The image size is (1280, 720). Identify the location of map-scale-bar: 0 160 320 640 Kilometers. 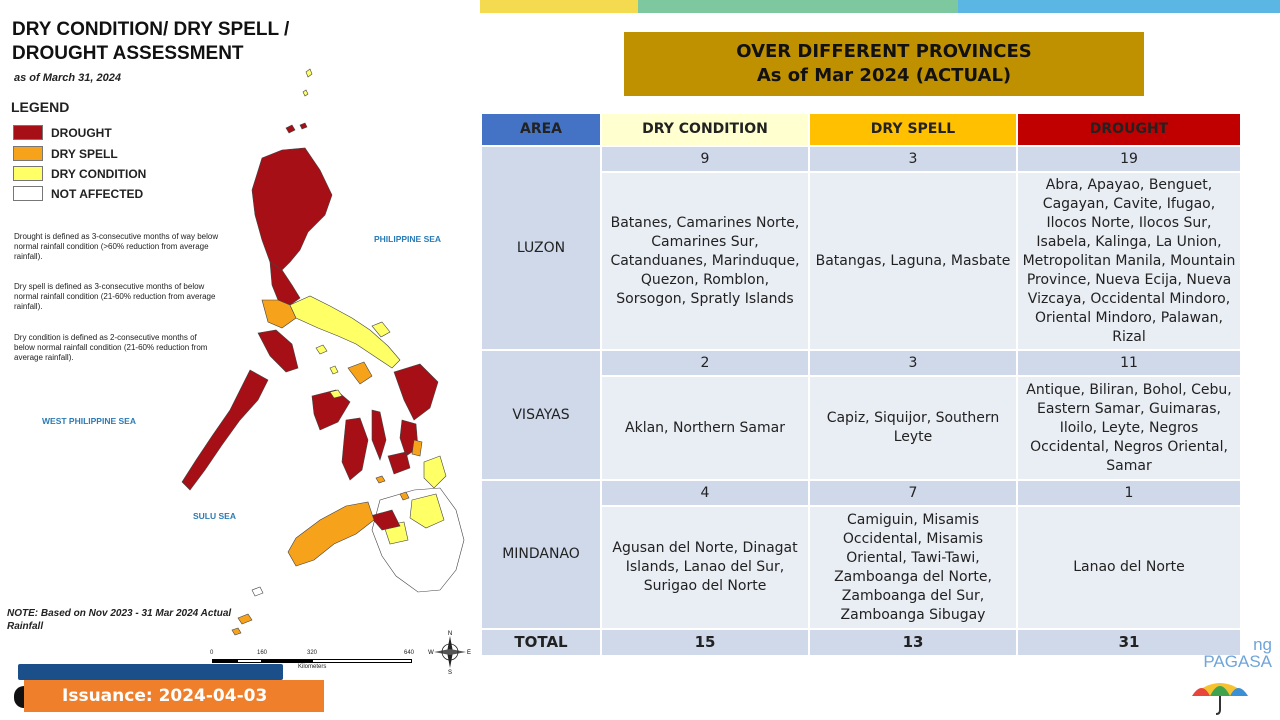
(312, 660).